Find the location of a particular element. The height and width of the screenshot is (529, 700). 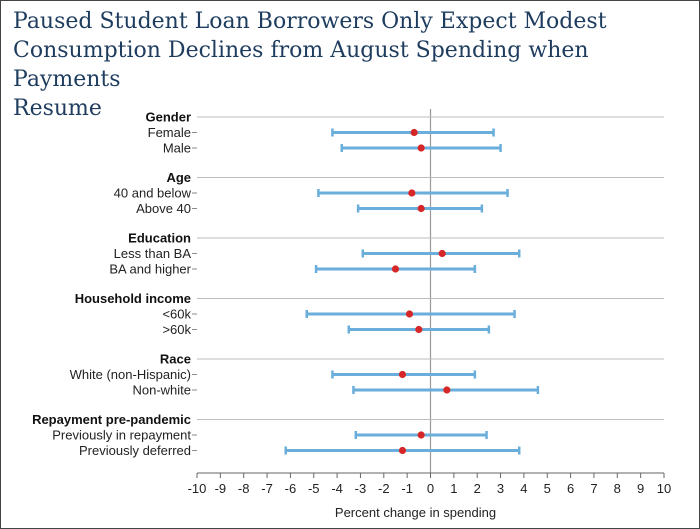

group-label-5: Repayment pre-pandemic is located at coordinates (111, 419).